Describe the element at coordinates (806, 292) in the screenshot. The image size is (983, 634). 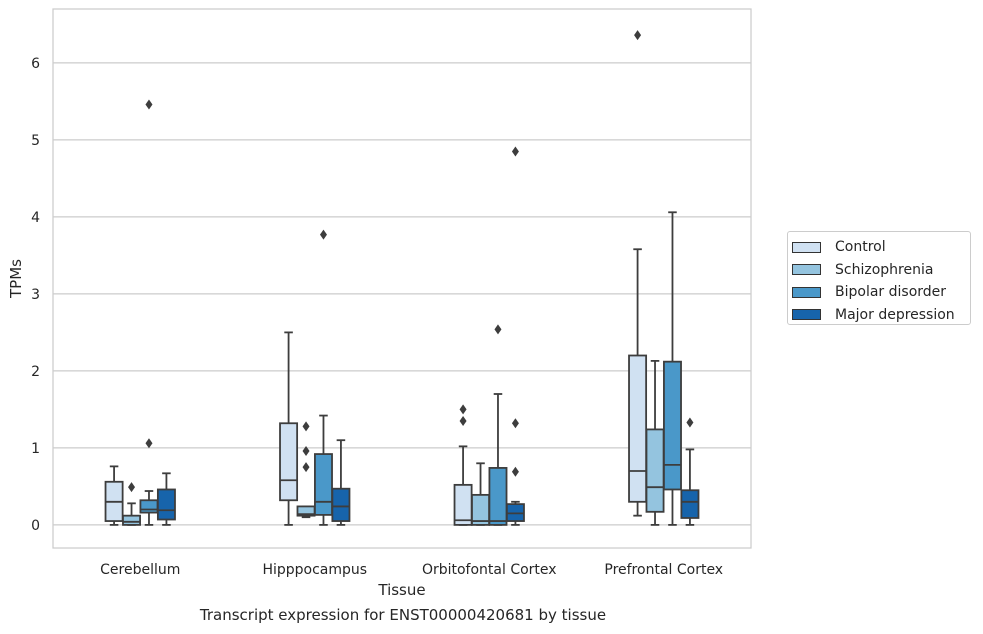
I see `legend-swatch-bipolar-disorder` at that location.